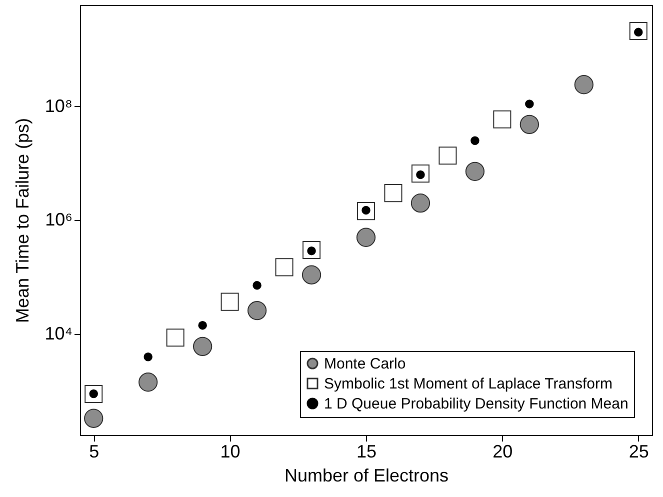 This screenshot has width=663, height=497. I want to click on x-tick-label: 25, so click(638, 452).